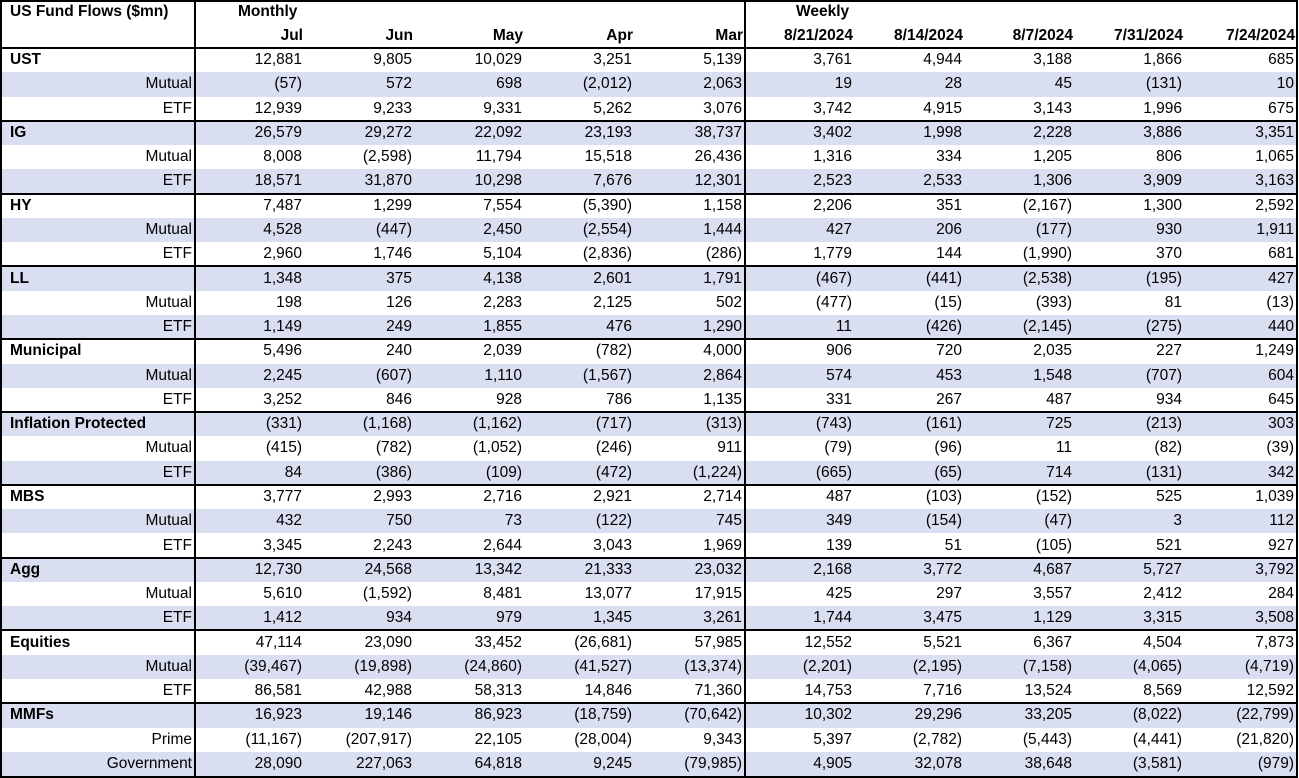  I want to click on value-cell: (177), so click(1053, 230).